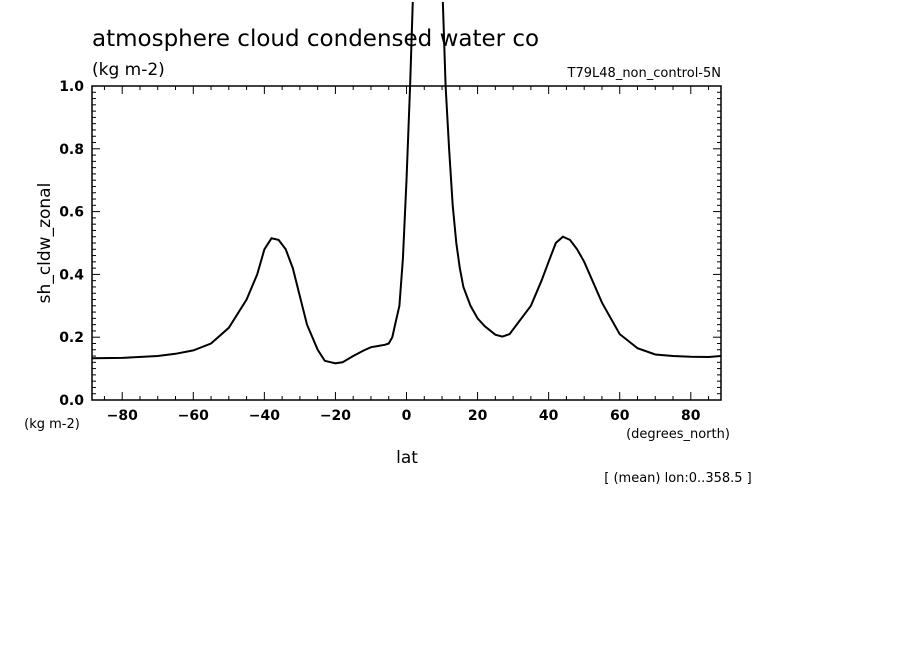 This screenshot has height=654, width=904. What do you see at coordinates (407, 416) in the screenshot?
I see `x-tick-label: 0` at bounding box center [407, 416].